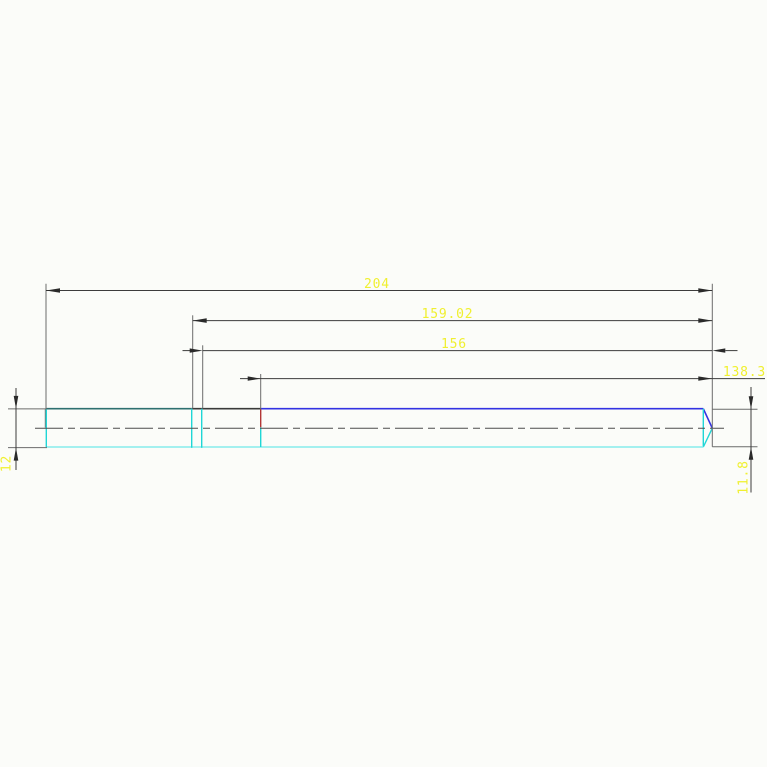  What do you see at coordinates (7, 463) in the screenshot?
I see `dimension-text-12: 12` at bounding box center [7, 463].